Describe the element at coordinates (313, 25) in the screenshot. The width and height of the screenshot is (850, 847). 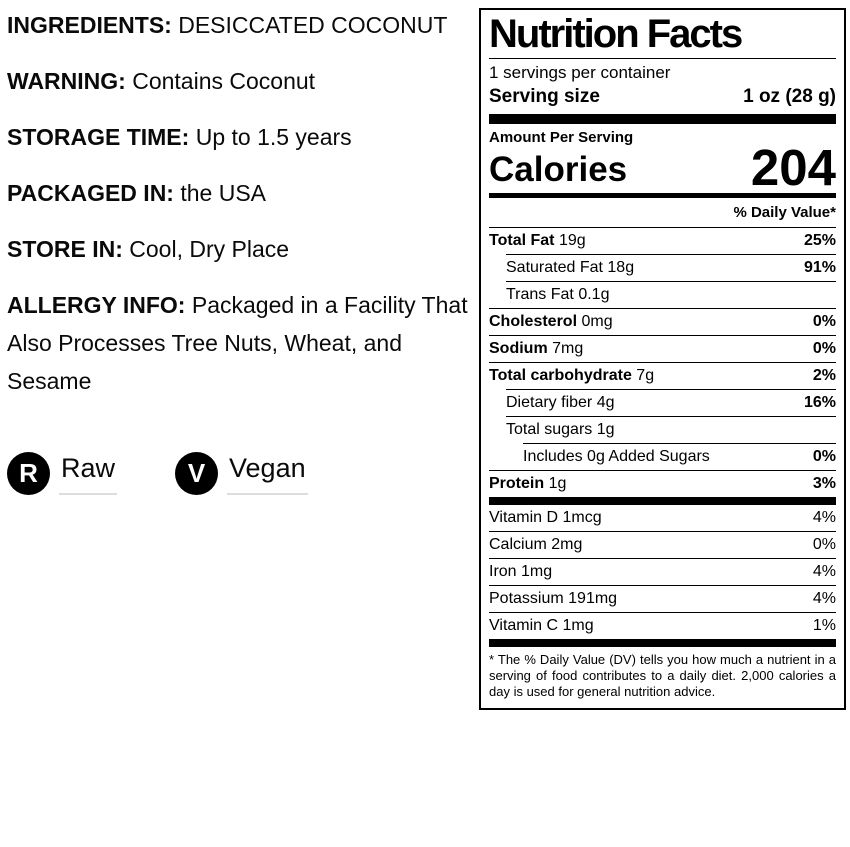
I see `ingredients-value: DESICCATED COCONUT` at that location.